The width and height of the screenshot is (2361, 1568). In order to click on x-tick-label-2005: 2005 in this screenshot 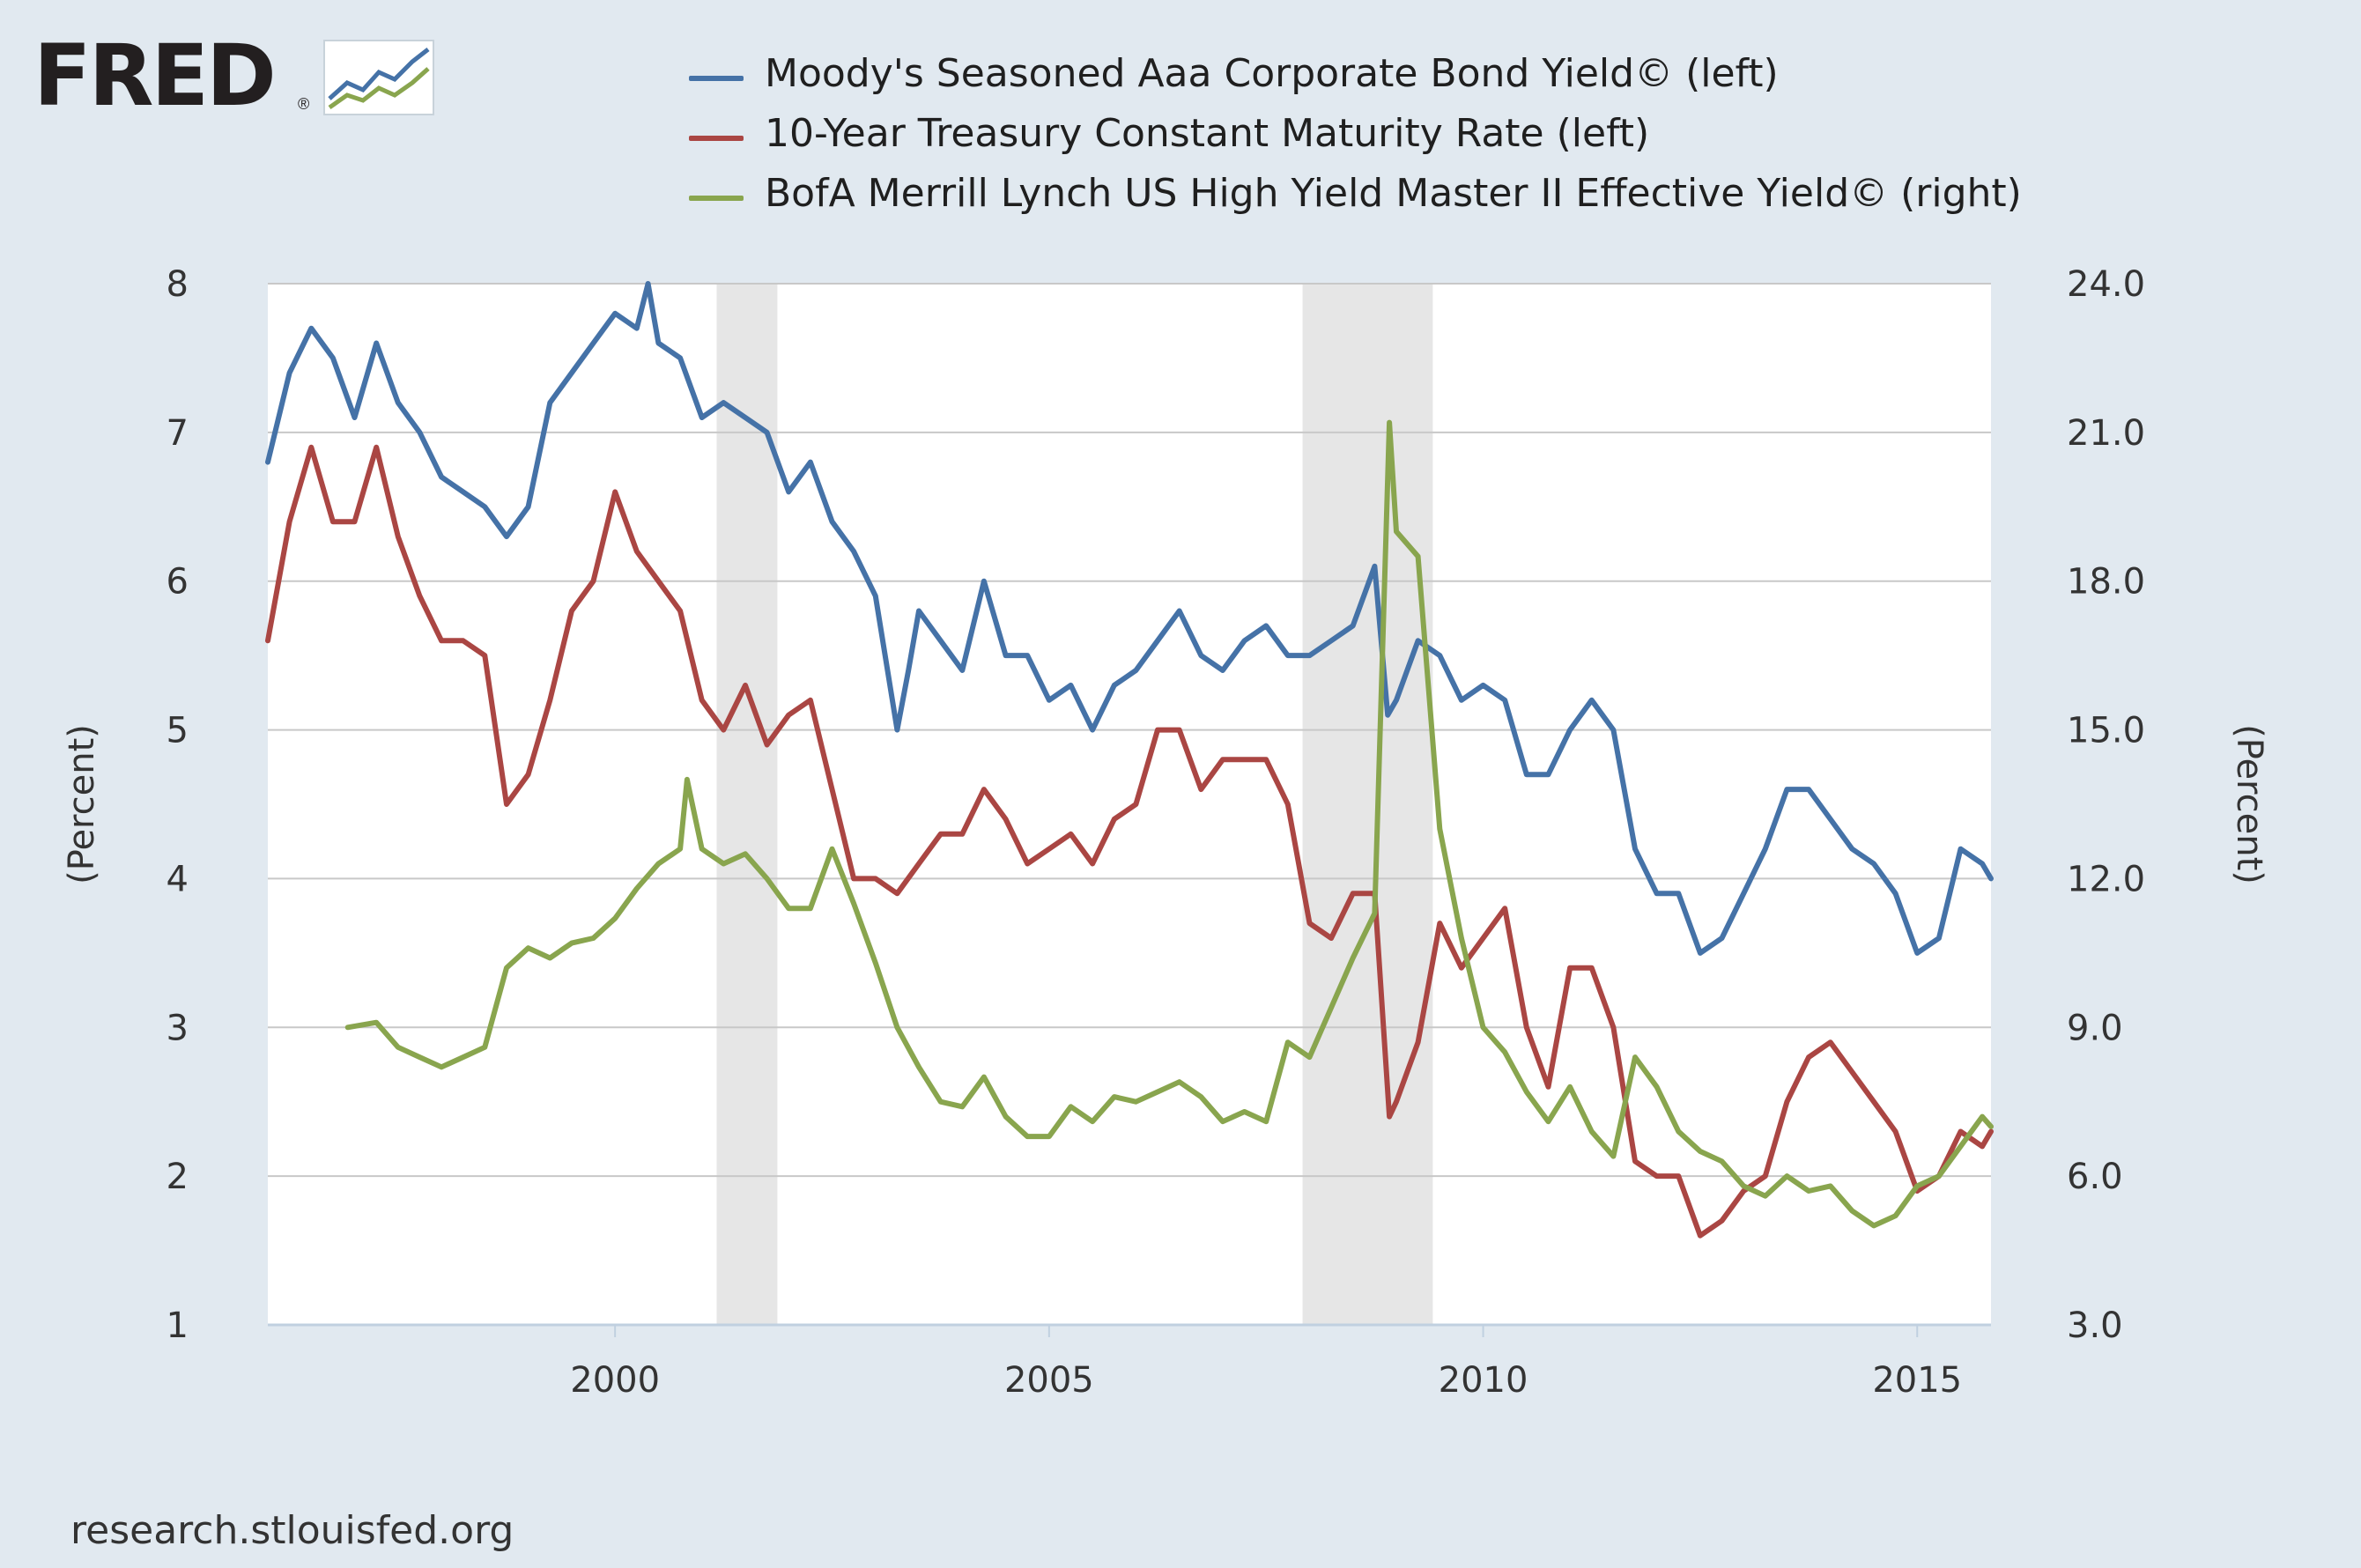, I will do `click(1049, 1380)`.